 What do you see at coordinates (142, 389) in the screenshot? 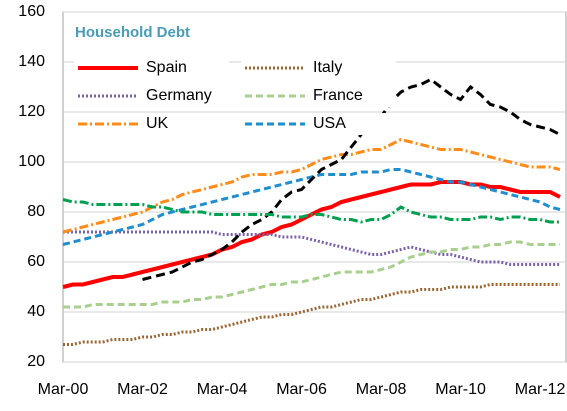
I see `x-tick-label: Mar-02` at bounding box center [142, 389].